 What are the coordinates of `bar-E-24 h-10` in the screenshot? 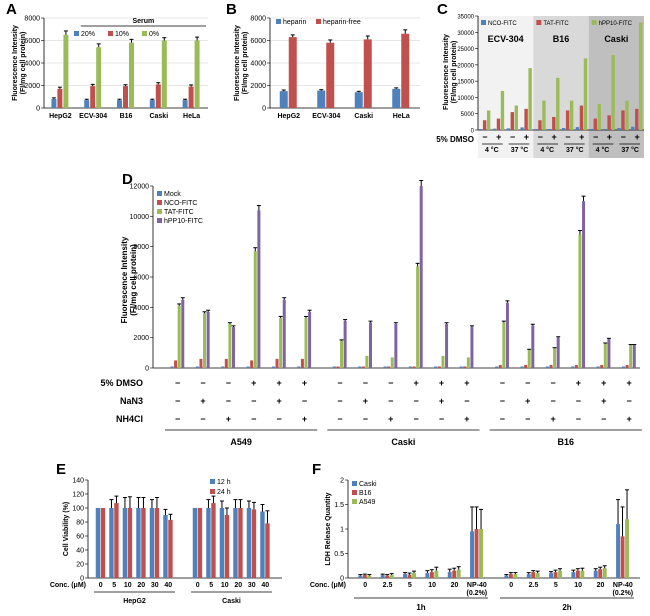 It's located at (254, 543).